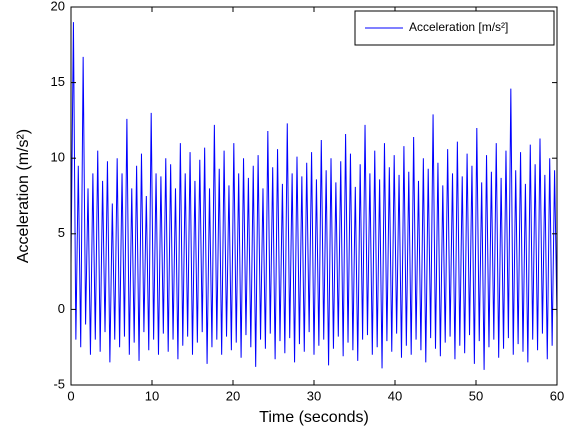  I want to click on y-axis-label: Acceleration (m/s²), so click(23, 196).